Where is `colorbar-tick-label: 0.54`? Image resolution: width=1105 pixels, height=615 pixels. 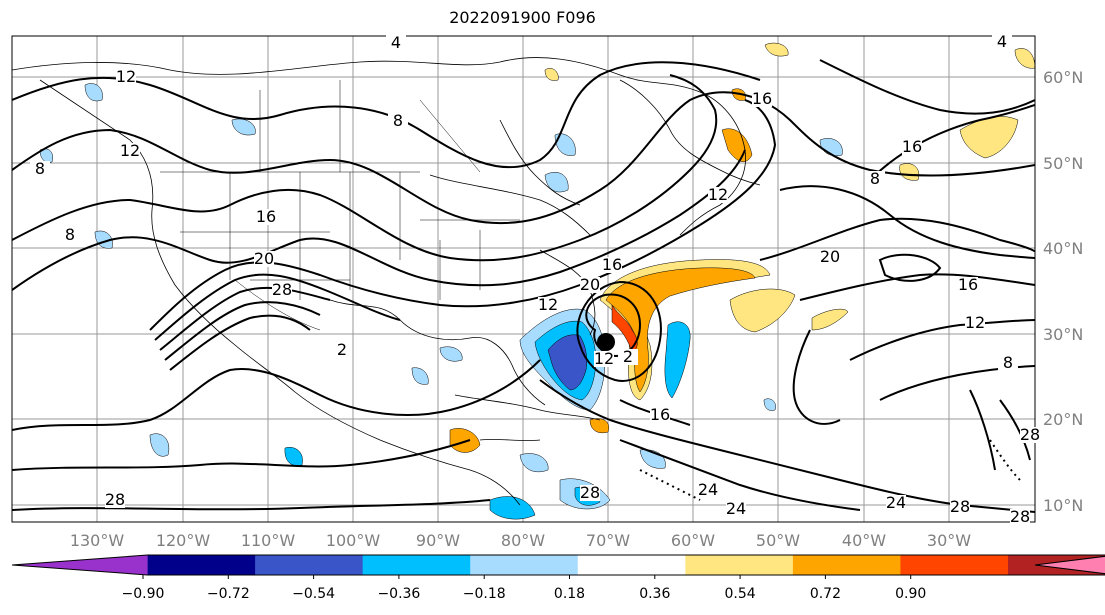 colorbar-tick-label: 0.54 is located at coordinates (740, 594).